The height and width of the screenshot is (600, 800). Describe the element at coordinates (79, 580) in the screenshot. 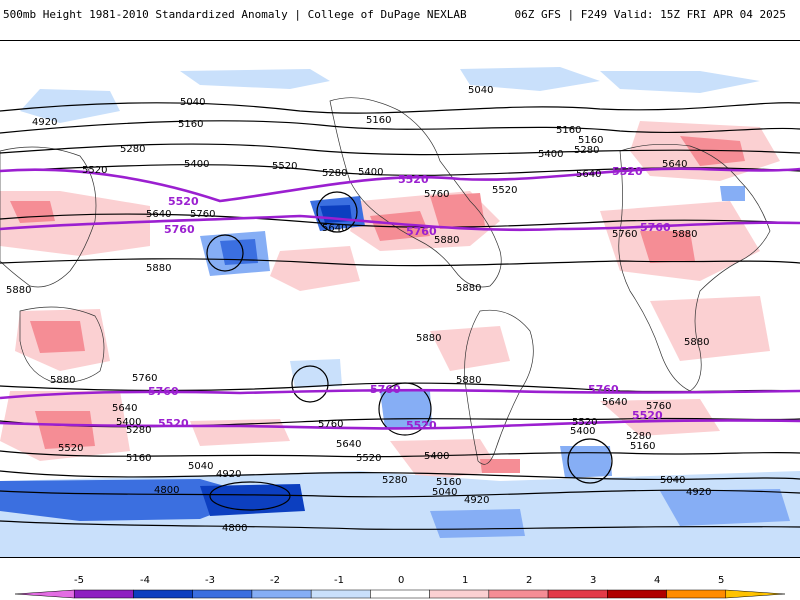

I see `colorbar-label: -5` at that location.